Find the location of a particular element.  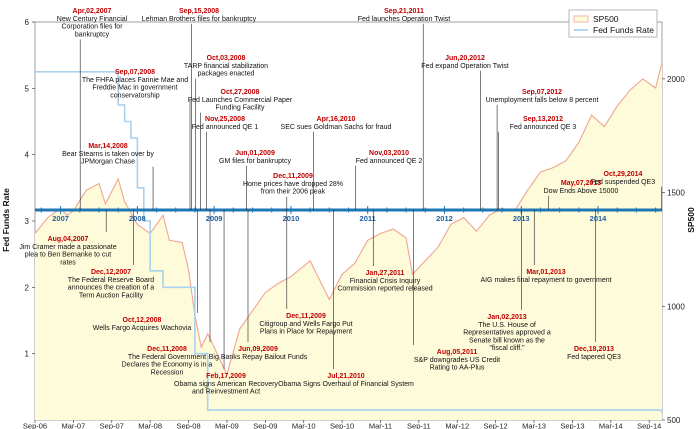

event-text: Corporation files for is located at coordinates (92, 27).